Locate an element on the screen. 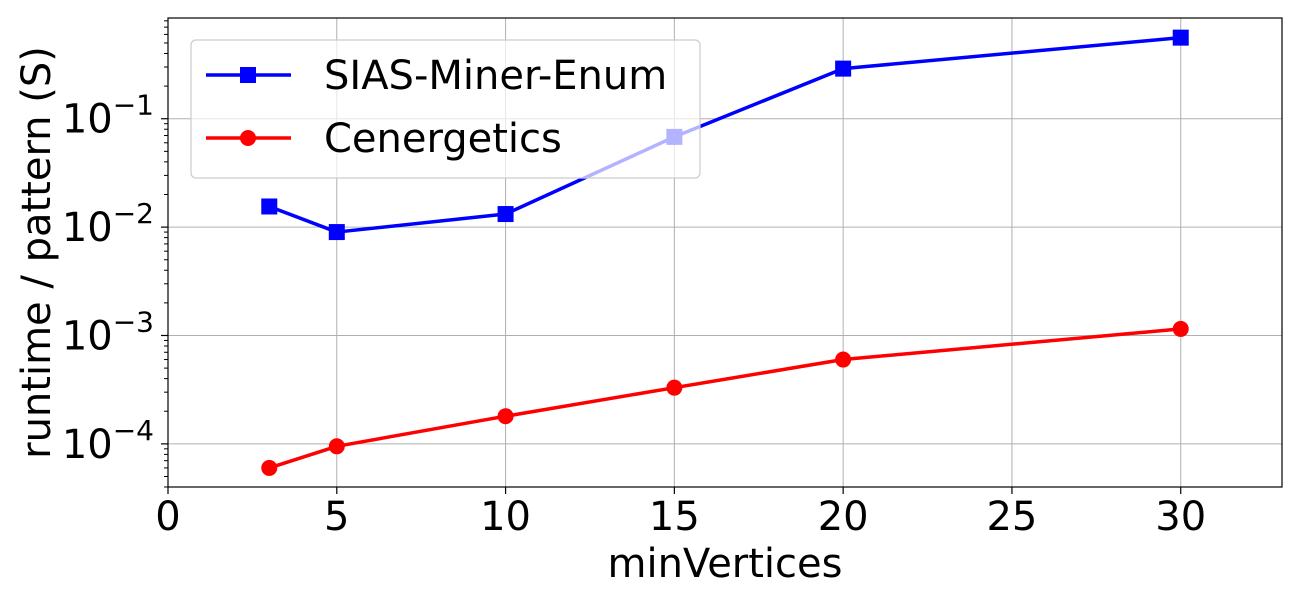 Image resolution: width=1300 pixels, height=600 pixels. y-tick-label: 10⁻³ is located at coordinates (108, 332).